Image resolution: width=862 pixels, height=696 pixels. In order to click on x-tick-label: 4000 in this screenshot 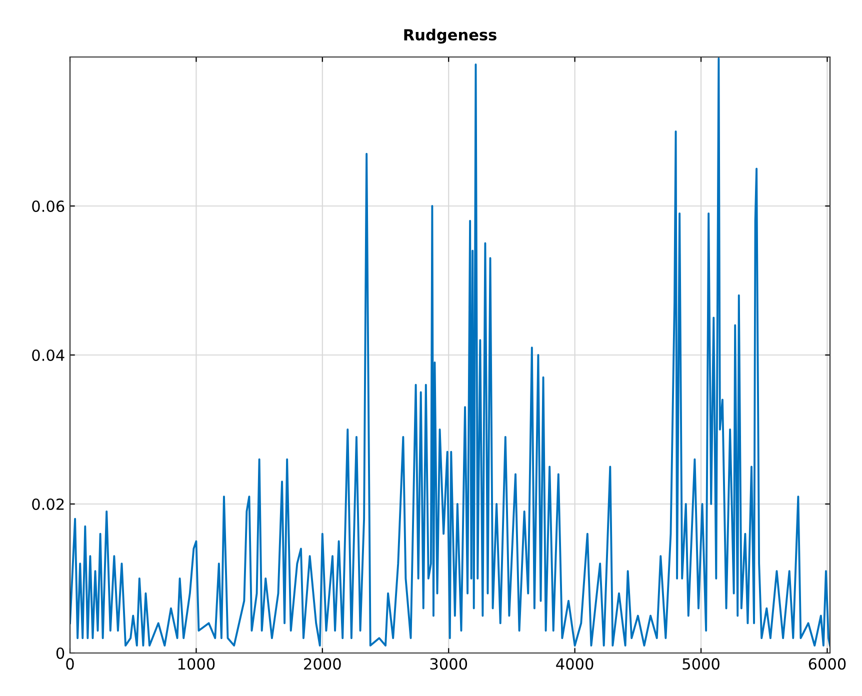, I will do `click(575, 664)`.